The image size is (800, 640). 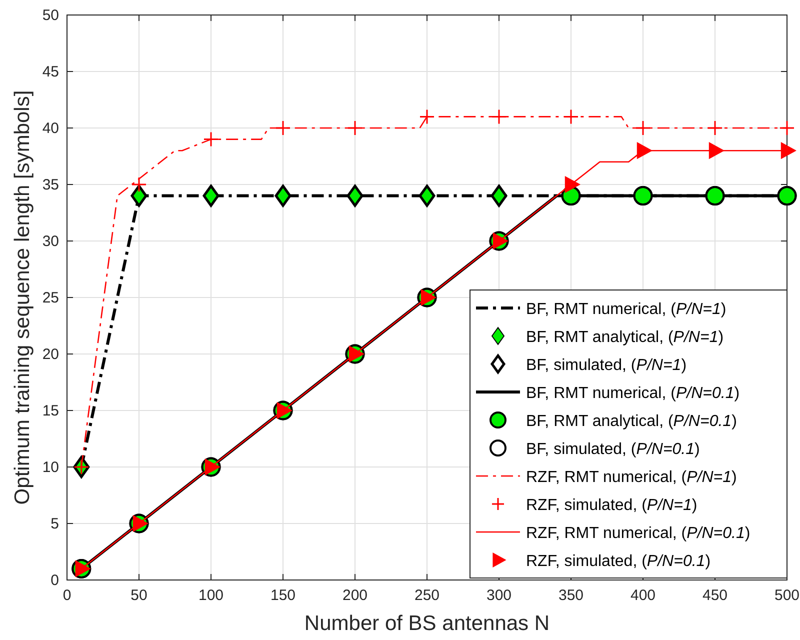 What do you see at coordinates (613, 449) in the screenshot?
I see `legend-label: BF, simulated, (P/N=0.1)` at bounding box center [613, 449].